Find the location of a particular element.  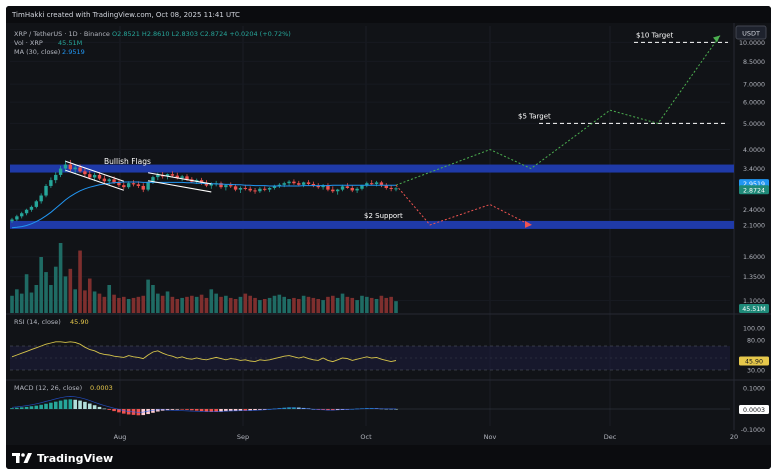

rsi-value: 45.90 is located at coordinates (79, 322).